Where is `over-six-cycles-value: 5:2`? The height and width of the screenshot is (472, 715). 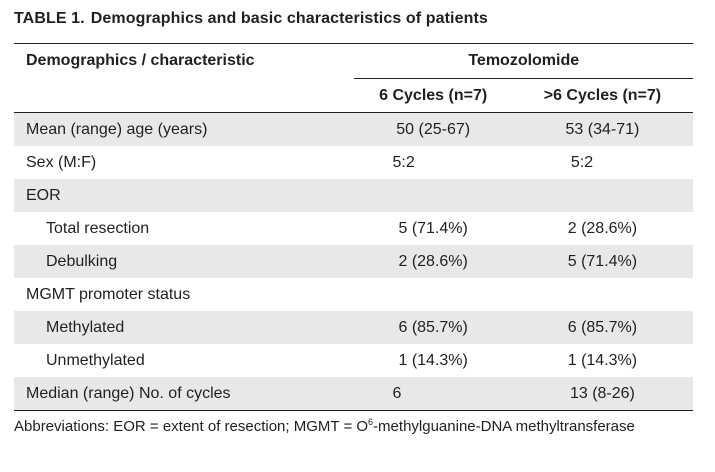
over-six-cycles-value: 5:2 is located at coordinates (582, 162).